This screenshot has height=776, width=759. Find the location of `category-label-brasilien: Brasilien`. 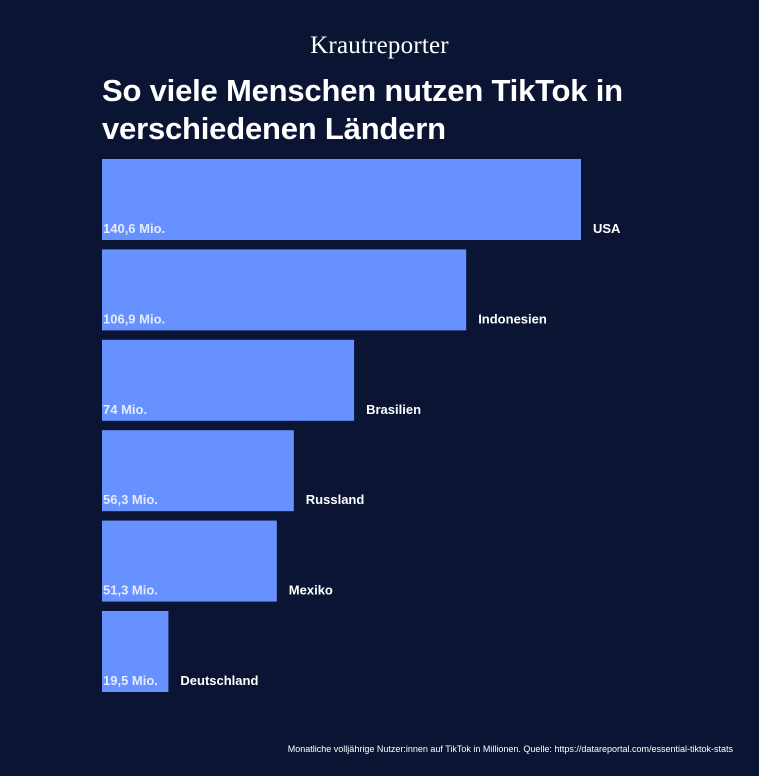

category-label-brasilien: Brasilien is located at coordinates (393, 409).